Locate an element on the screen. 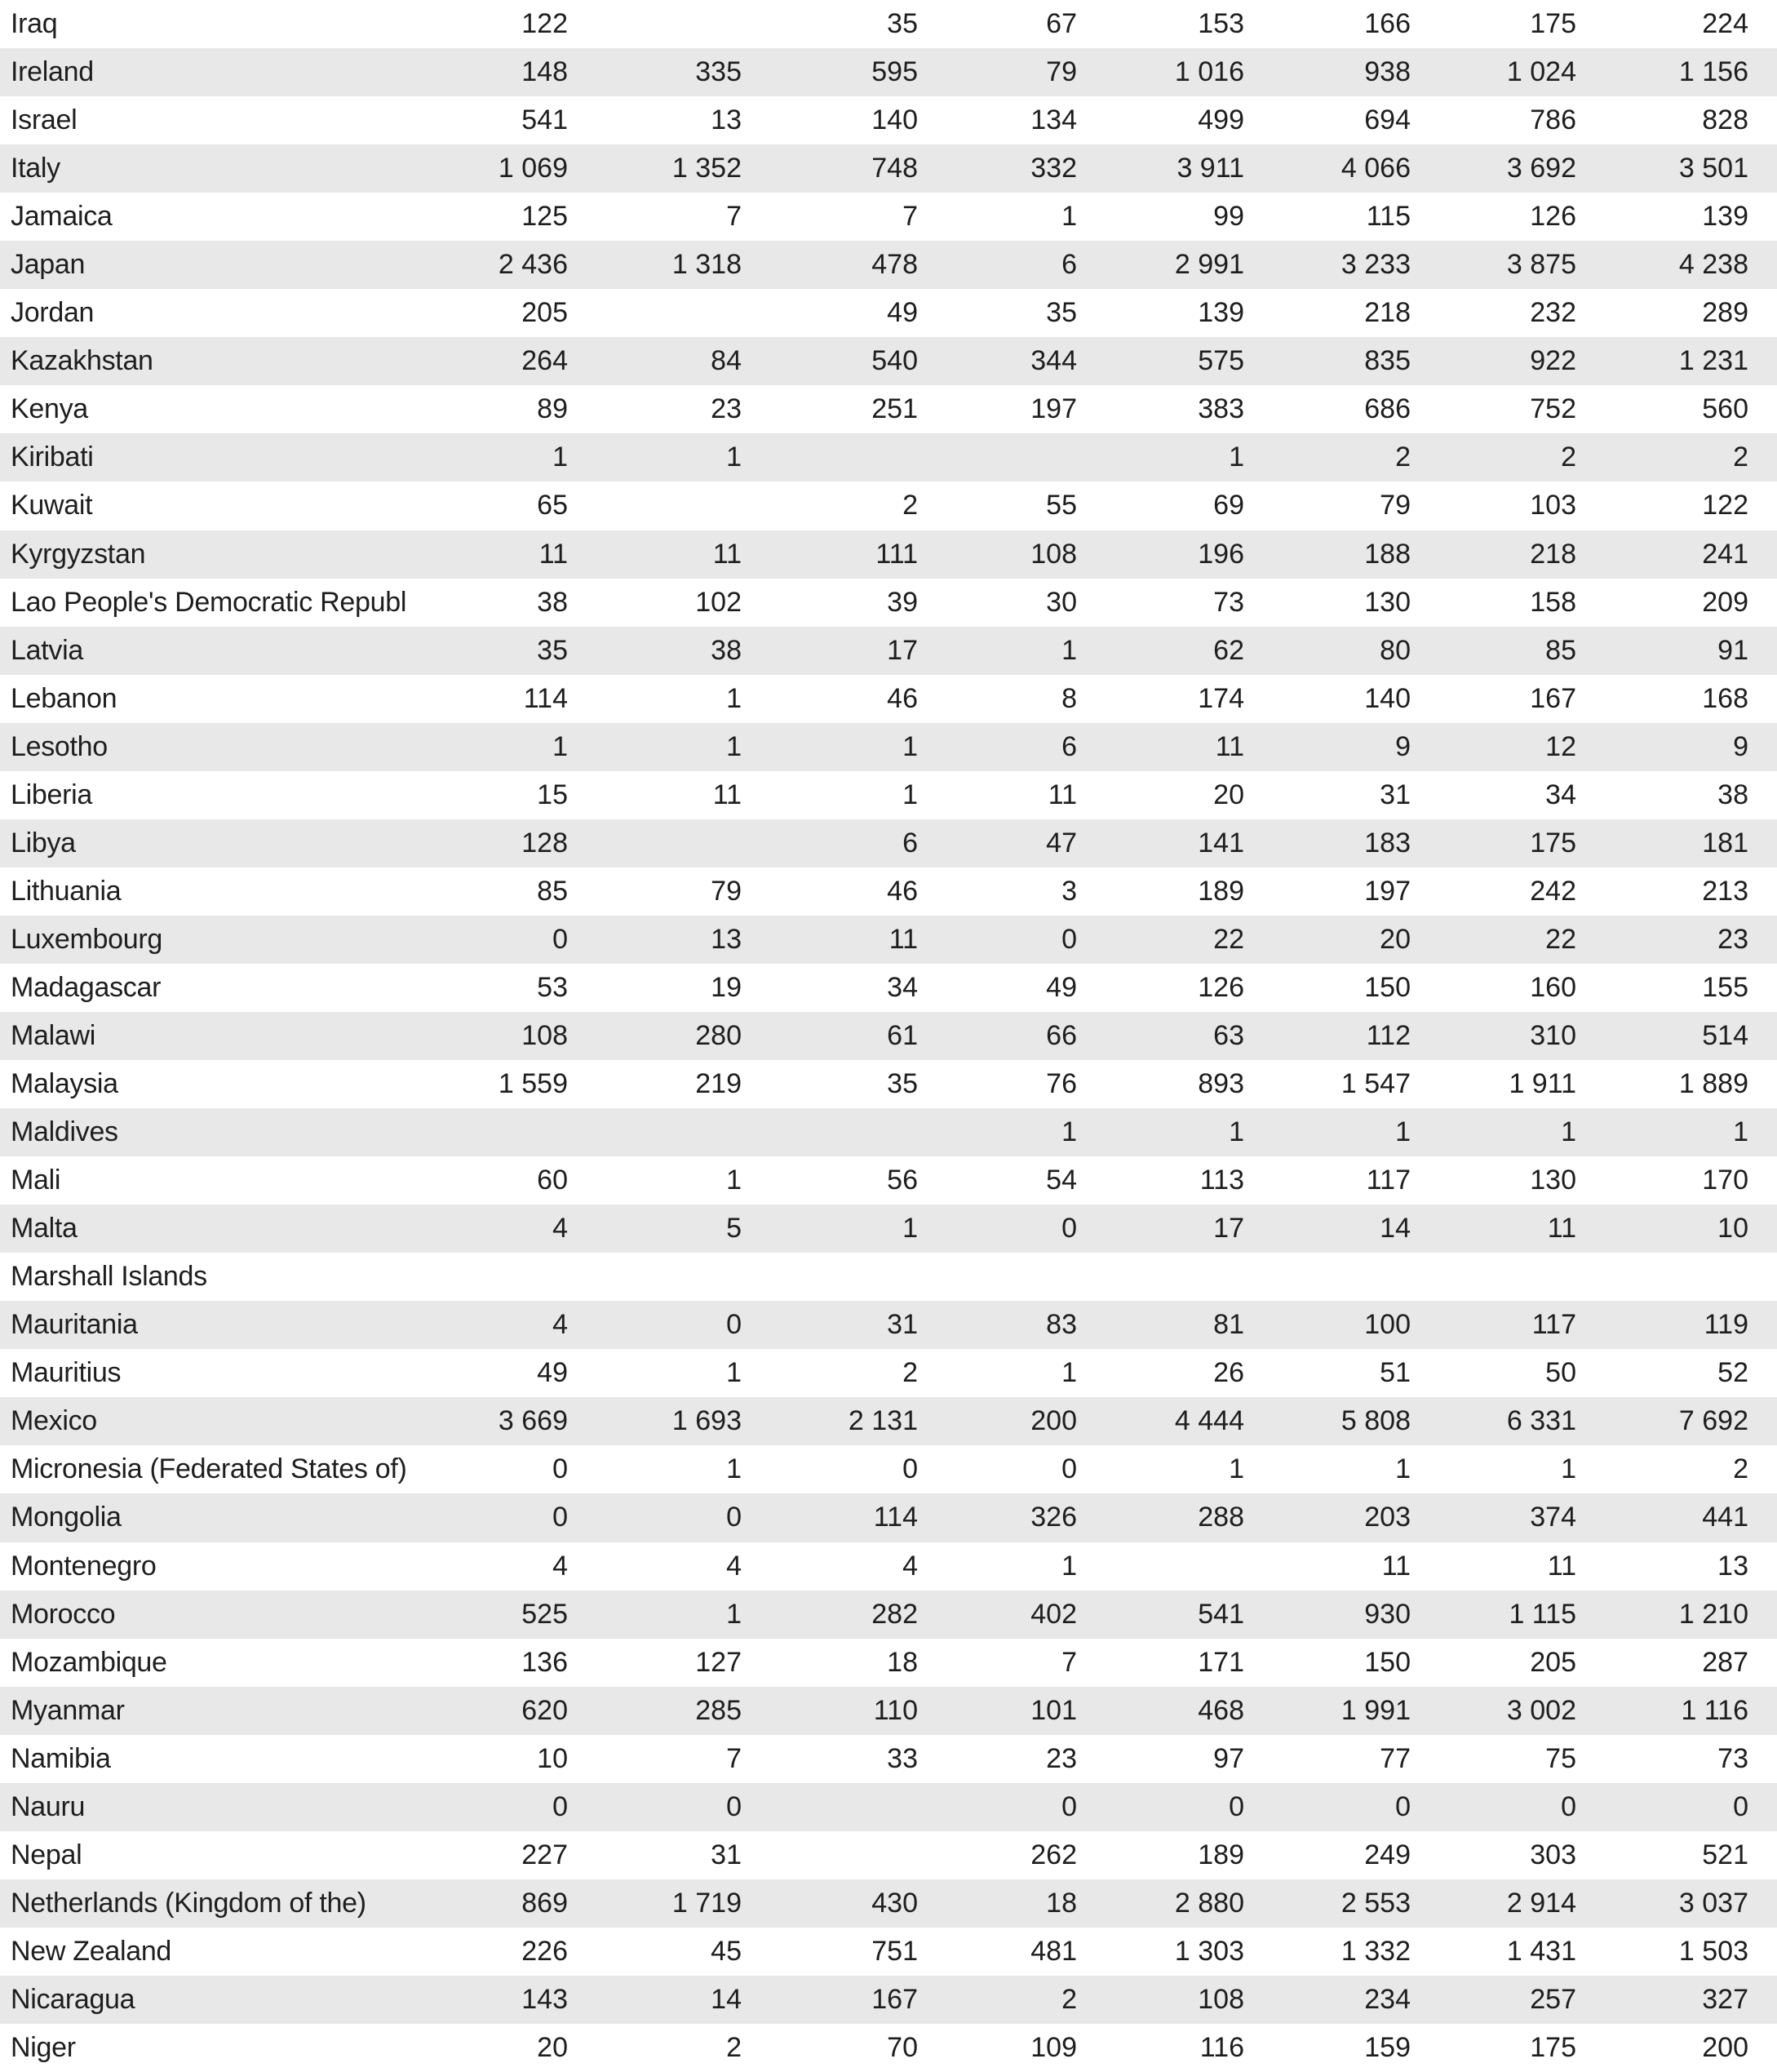 Image resolution: width=1777 pixels, height=2072 pixels. value-cell: 189 is located at coordinates (1221, 891).